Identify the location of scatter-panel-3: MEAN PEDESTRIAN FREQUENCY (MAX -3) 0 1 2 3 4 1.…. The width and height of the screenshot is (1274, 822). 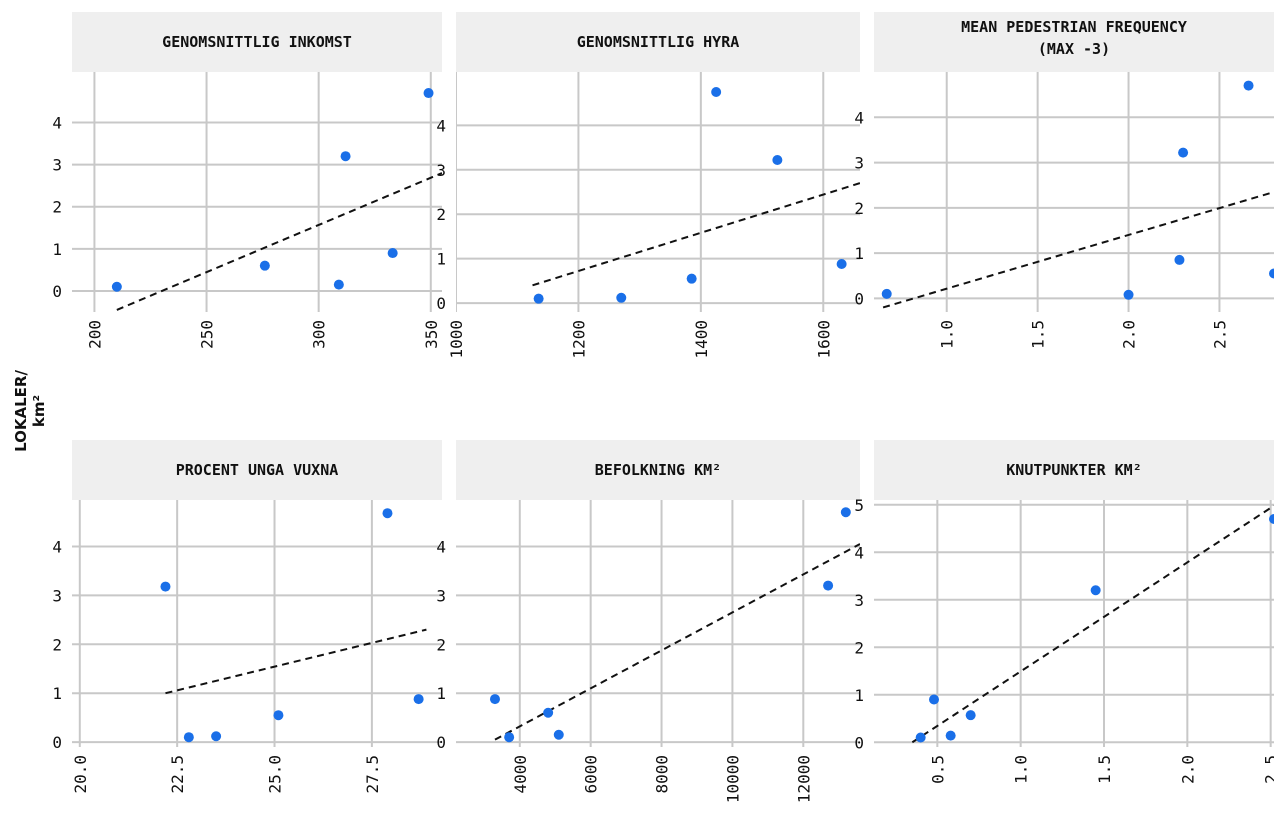
(1064, 180).